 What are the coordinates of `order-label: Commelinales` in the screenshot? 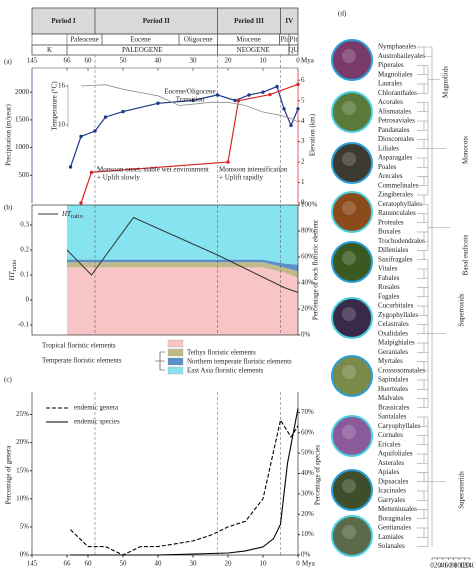 It's located at (398, 185).